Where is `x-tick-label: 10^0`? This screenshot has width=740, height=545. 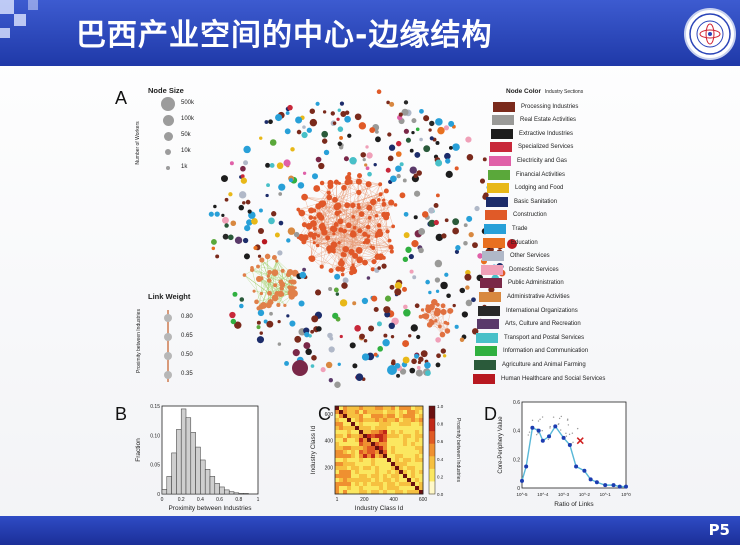 x-tick-label: 10^0 is located at coordinates (626, 494).